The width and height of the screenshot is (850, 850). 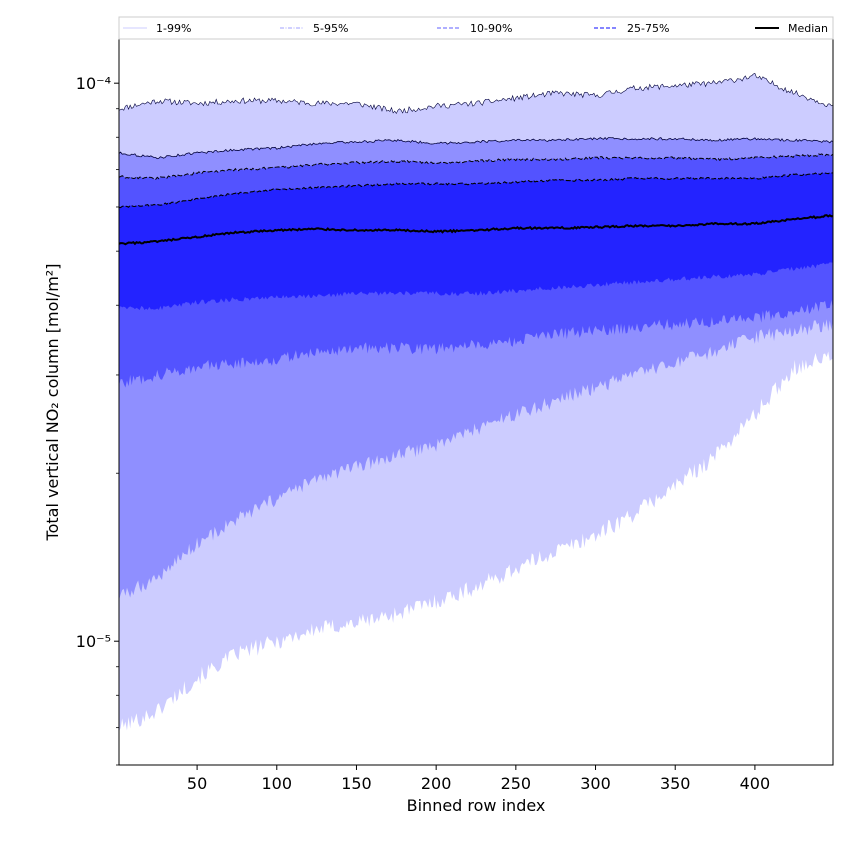 What do you see at coordinates (476, 805) in the screenshot?
I see `x-axis-label: Binned row index` at bounding box center [476, 805].